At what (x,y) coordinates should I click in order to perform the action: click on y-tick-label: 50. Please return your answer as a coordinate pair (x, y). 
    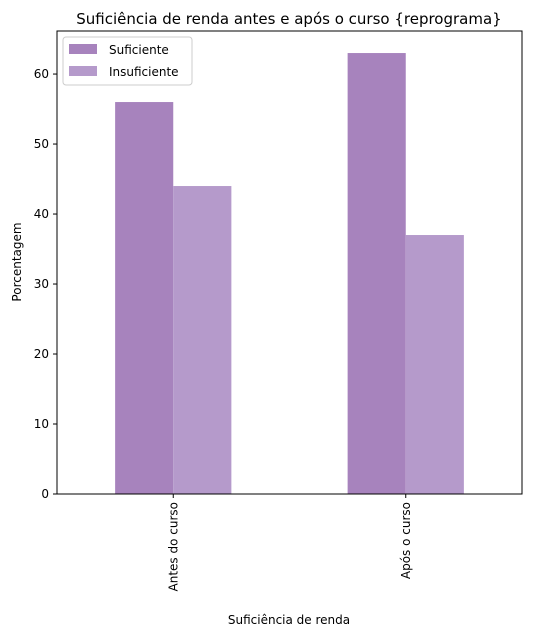
    Looking at the image, I should click on (41, 144).